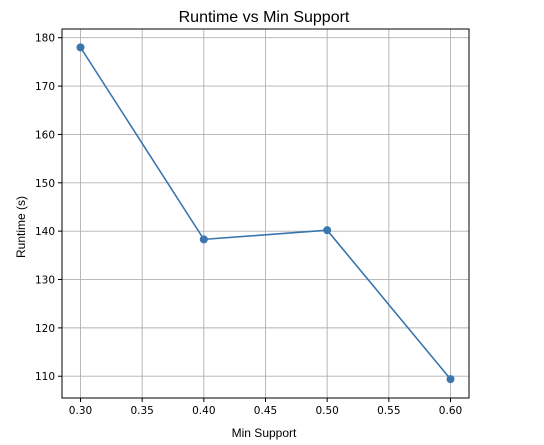  Describe the element at coordinates (45, 39) in the screenshot. I see `y-tick-label: 180` at that location.